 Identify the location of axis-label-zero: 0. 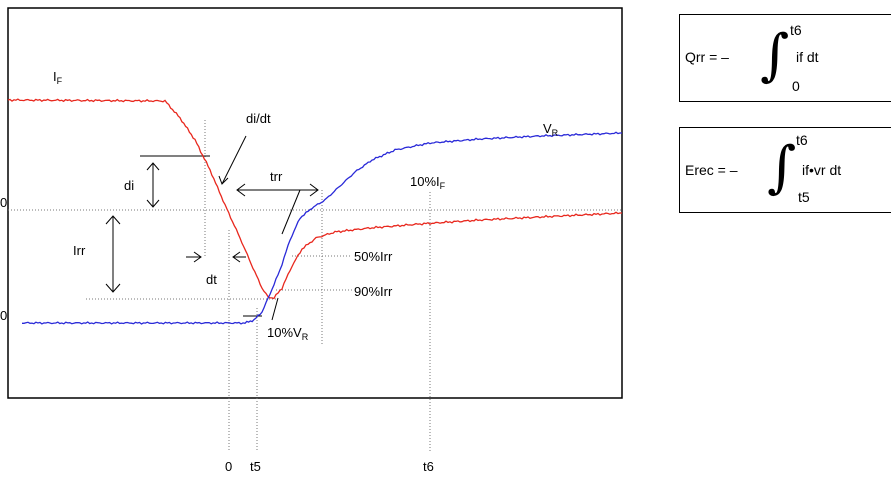
(228, 466).